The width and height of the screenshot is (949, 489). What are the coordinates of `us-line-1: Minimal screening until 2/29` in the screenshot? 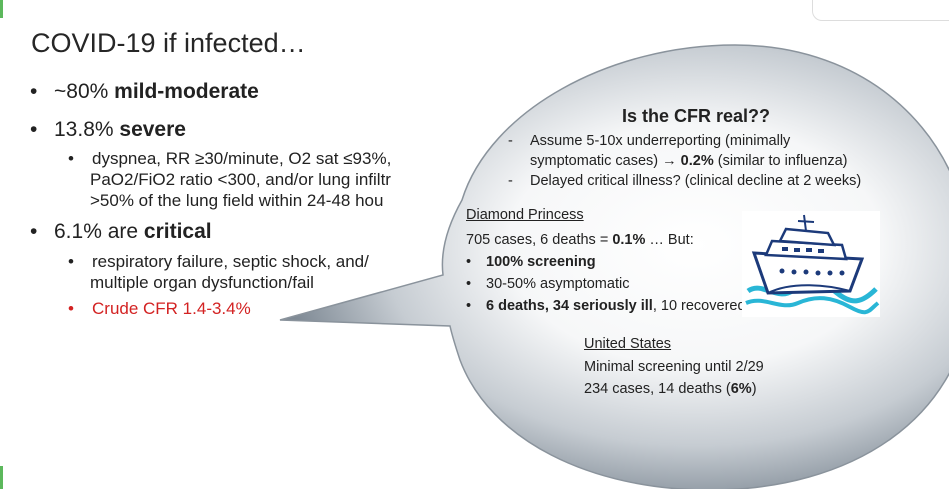 It's located at (674, 367).